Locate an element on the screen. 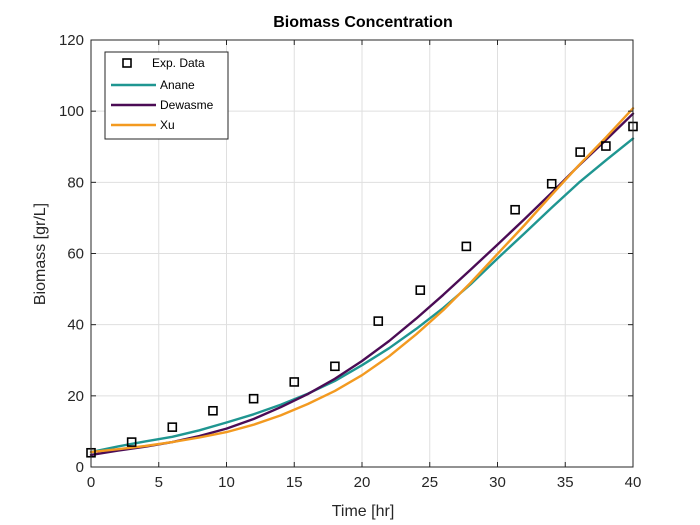 Image resolution: width=700 pixels, height=525 pixels. y-tick-label: 120 is located at coordinates (71, 40).